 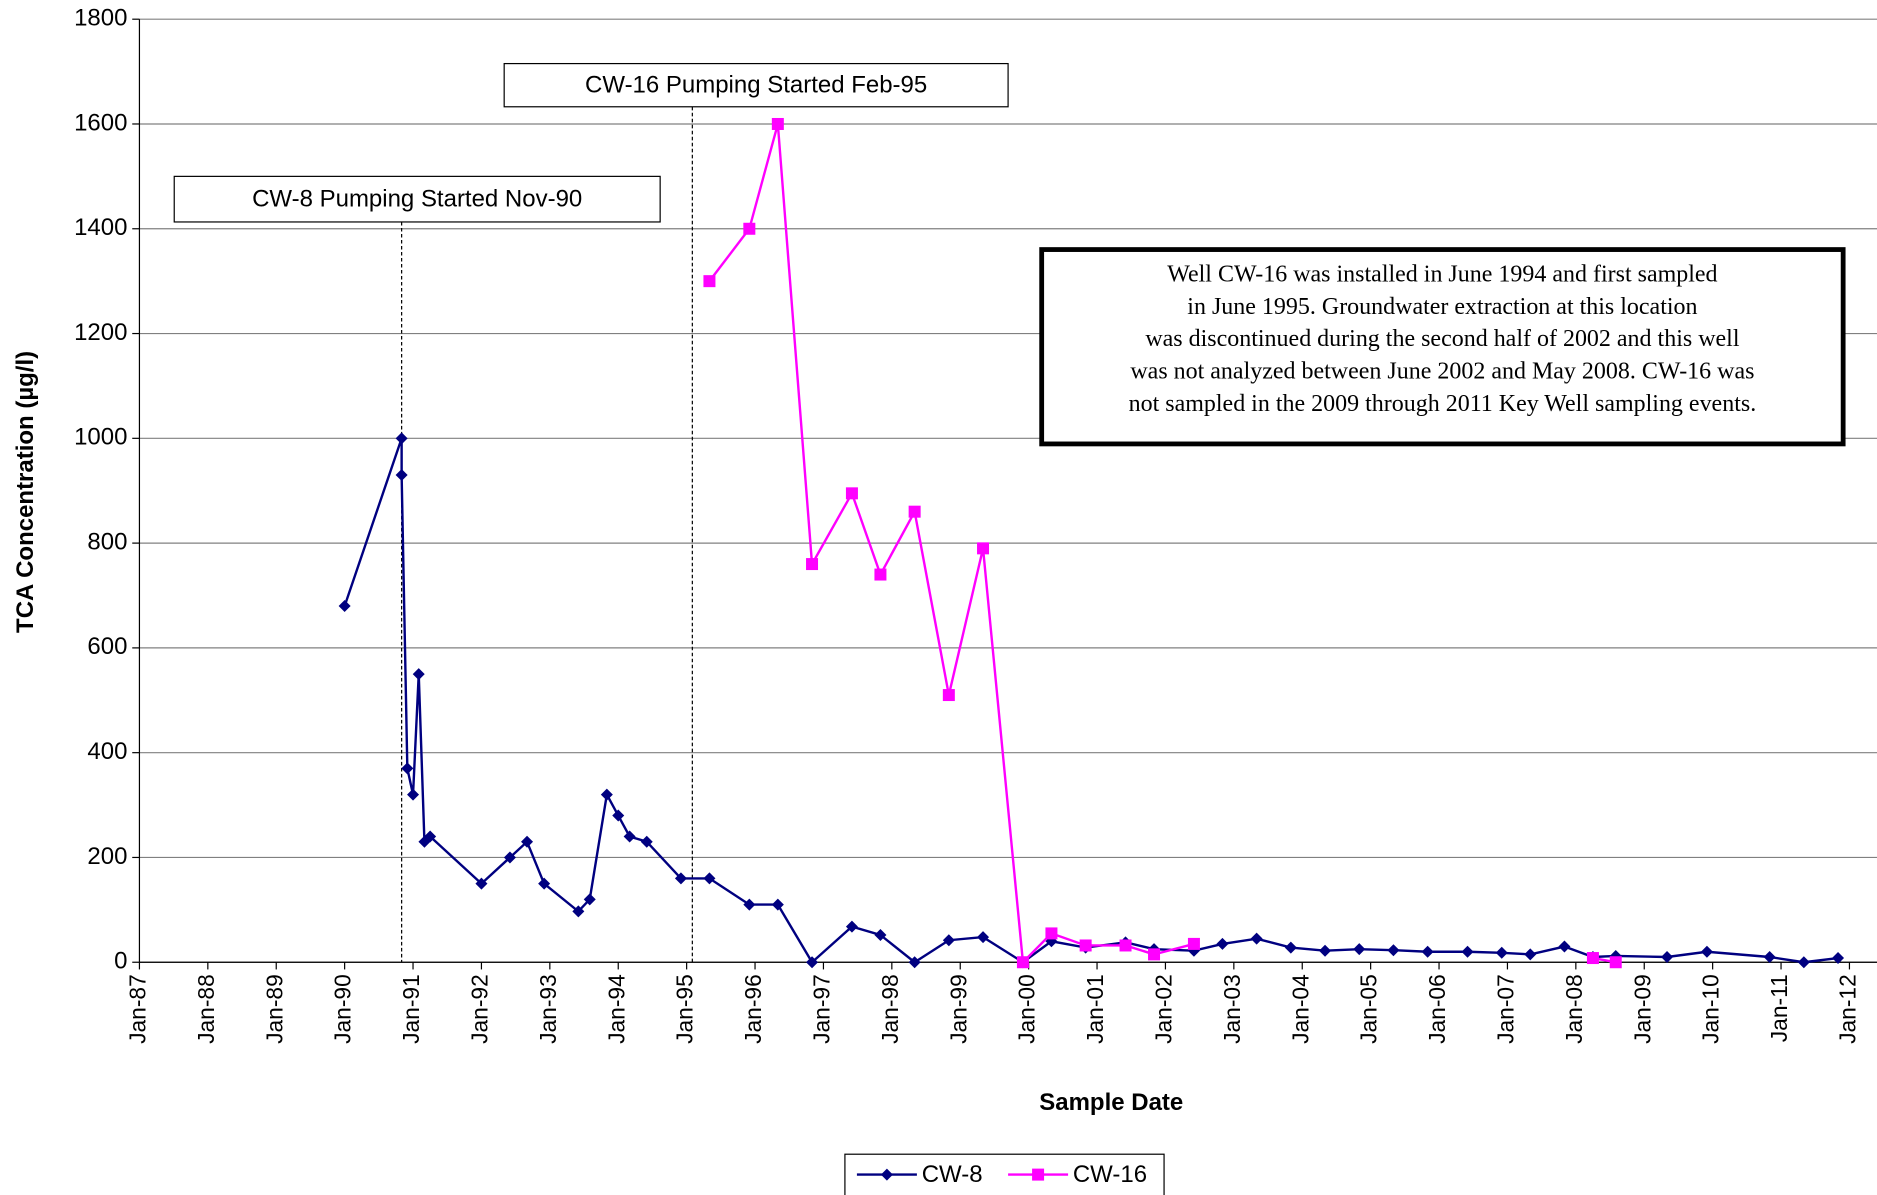 What do you see at coordinates (616, 1009) in the screenshot?
I see `x-tick-label: Jan-94` at bounding box center [616, 1009].